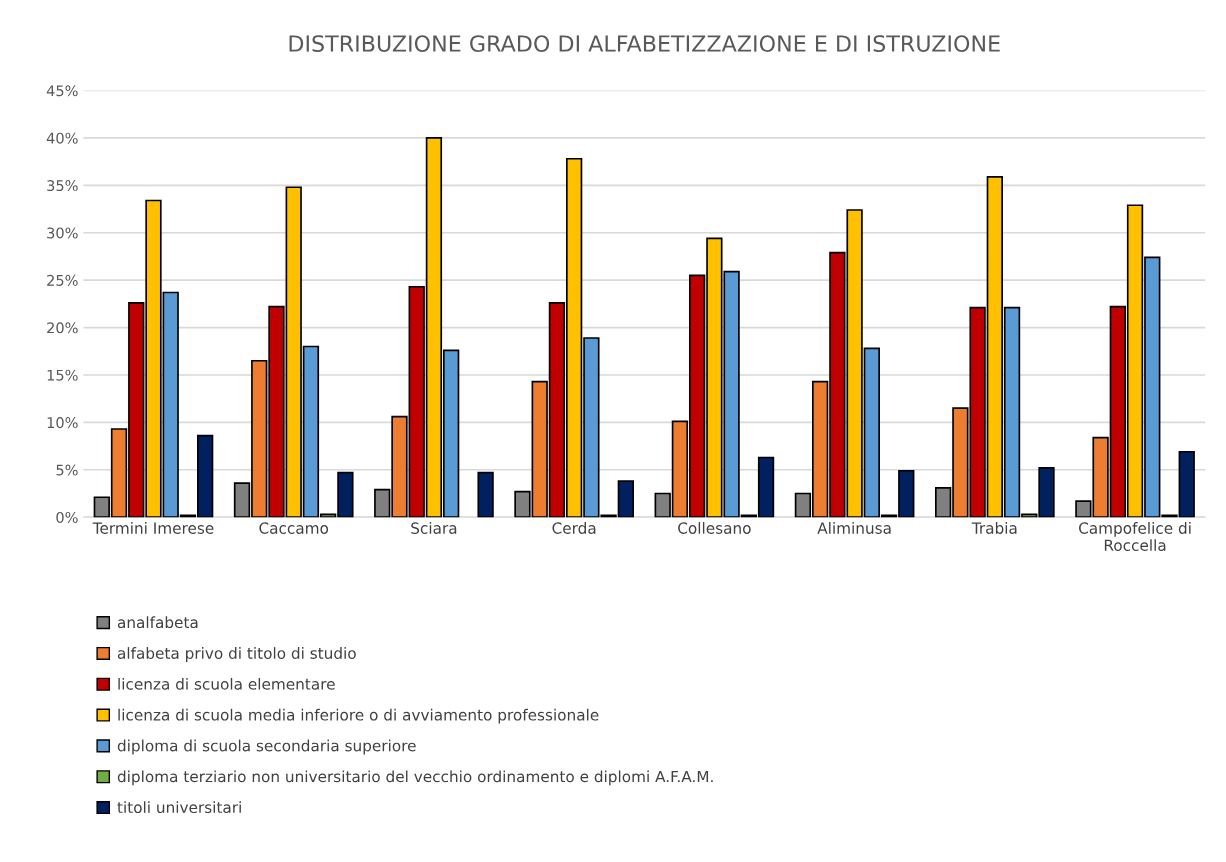  I want to click on x-tick-label: Caccamo, so click(294, 528).